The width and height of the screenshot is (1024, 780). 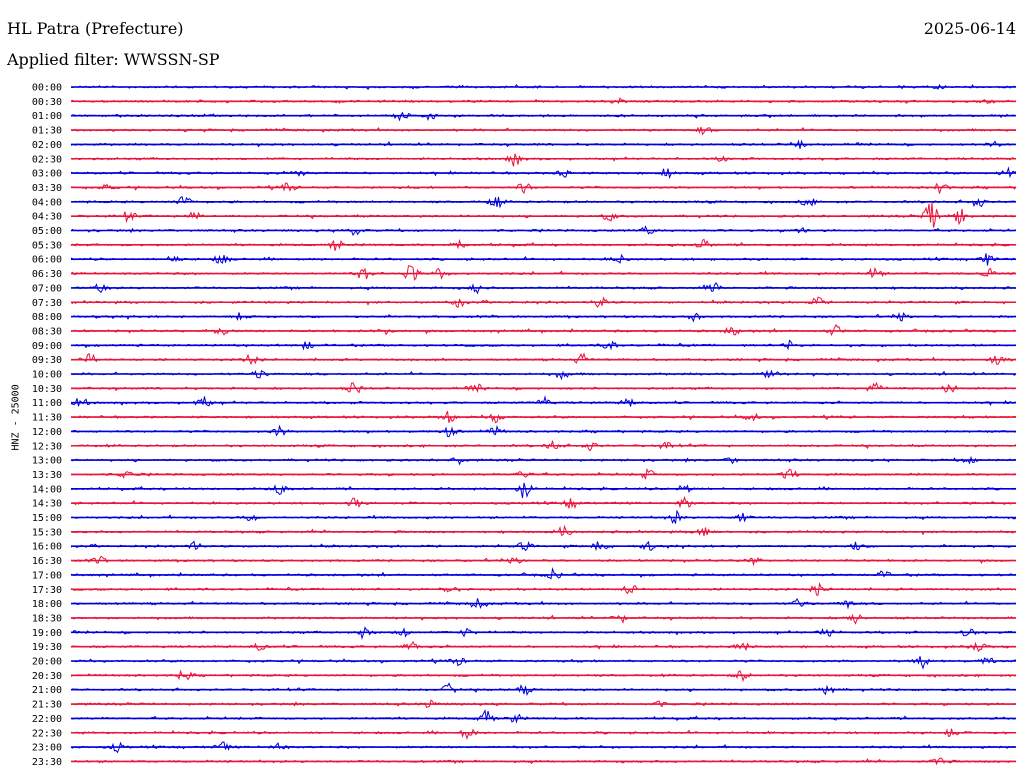 What do you see at coordinates (47, 403) in the screenshot?
I see `time-tick-label: 11:00` at bounding box center [47, 403].